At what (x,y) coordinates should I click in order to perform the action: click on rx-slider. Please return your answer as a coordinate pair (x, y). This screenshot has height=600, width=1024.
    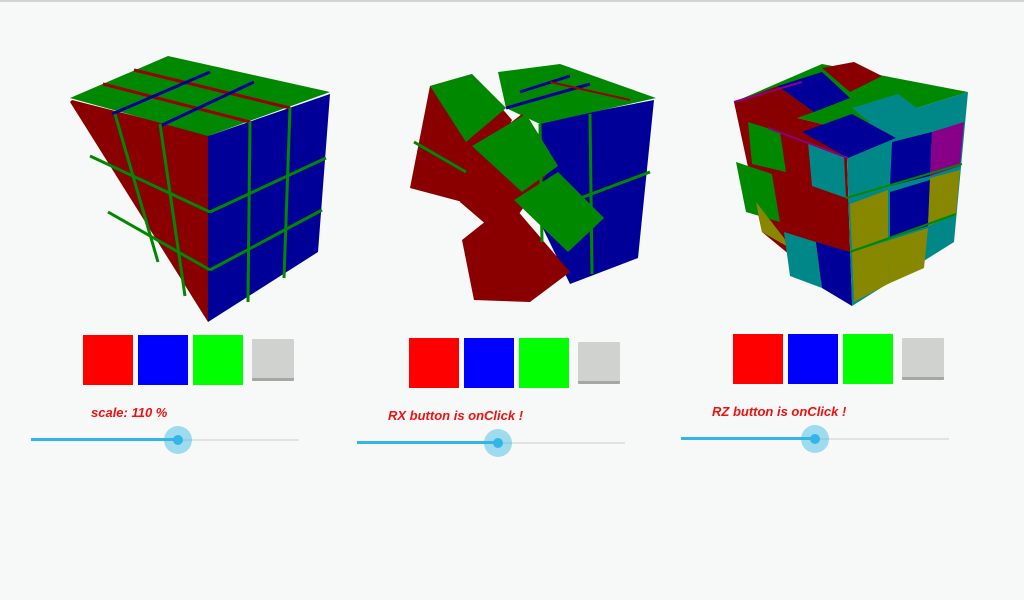
    Looking at the image, I should click on (491, 443).